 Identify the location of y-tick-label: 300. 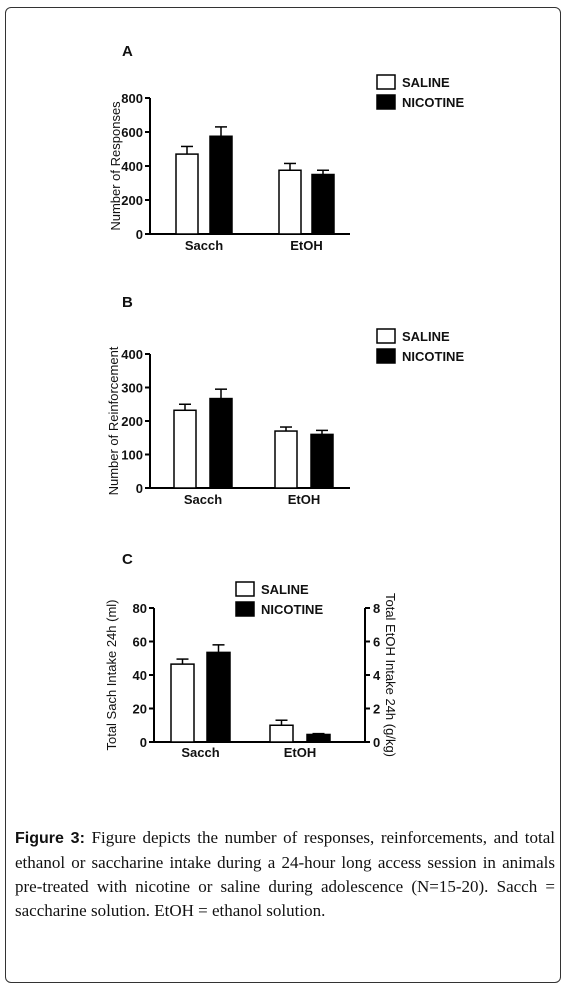
(132, 388).